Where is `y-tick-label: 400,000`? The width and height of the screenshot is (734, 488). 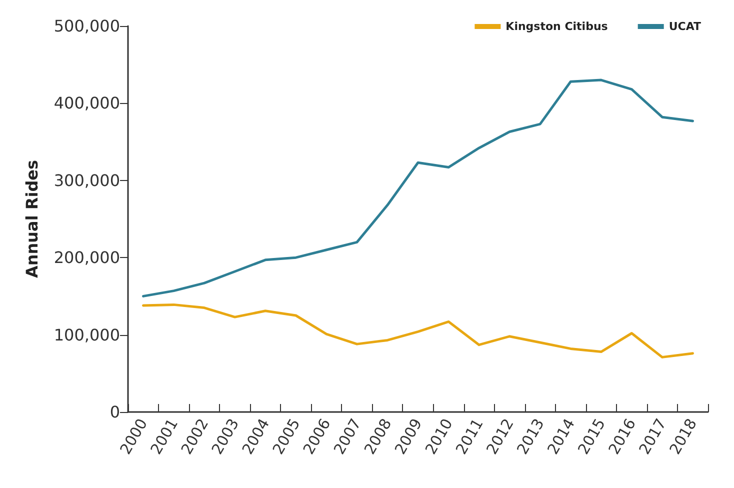
y-tick-label: 400,000 is located at coordinates (87, 103).